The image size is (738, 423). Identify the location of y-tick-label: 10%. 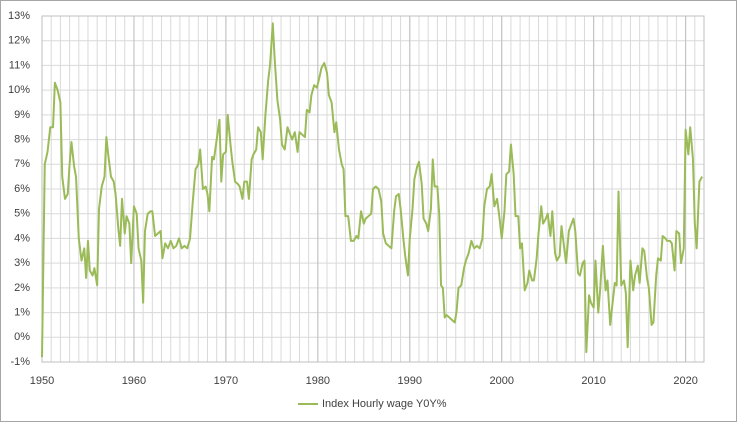
(19, 90).